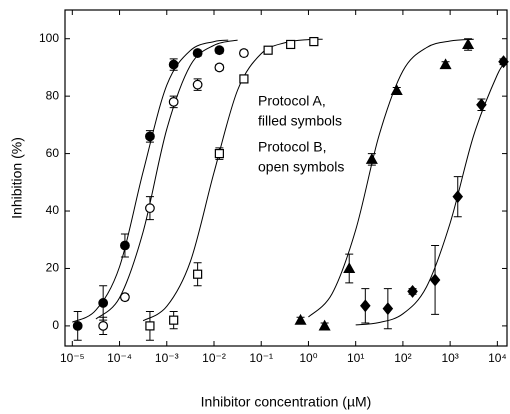 The image size is (510, 414). Describe the element at coordinates (286, 402) in the screenshot. I see `x-axis-label: Inhibitor concentration (µM)` at that location.